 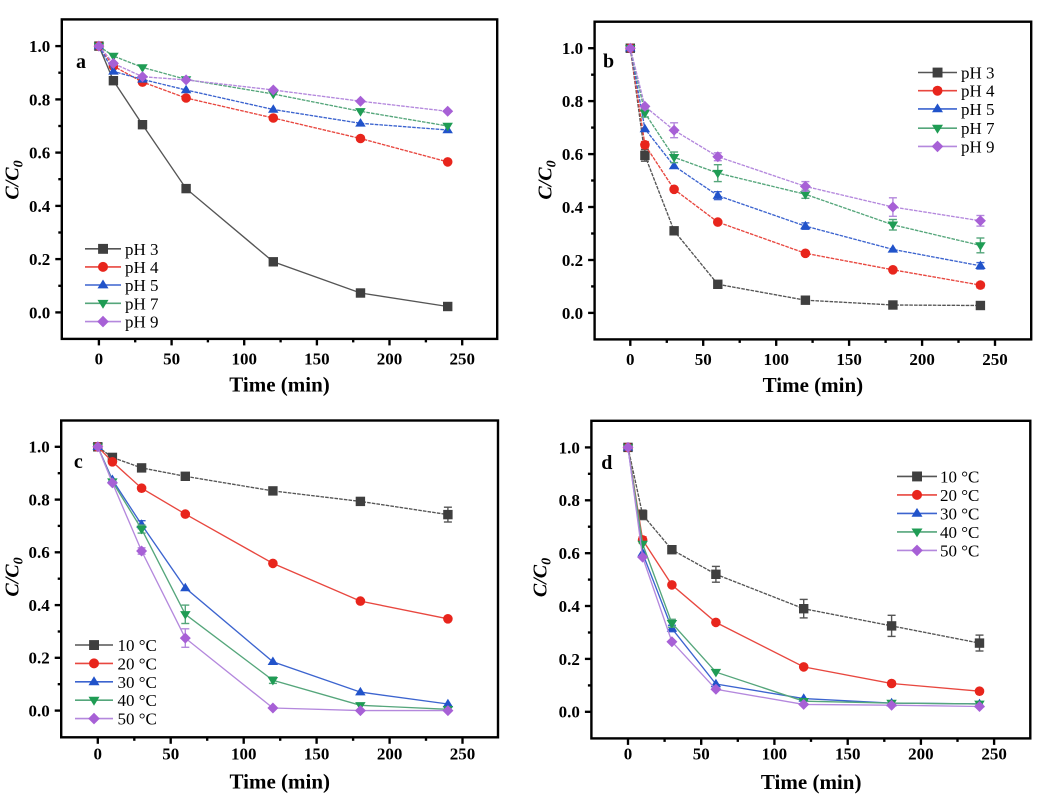 I want to click on svg-text: d, so click(x=606, y=463).